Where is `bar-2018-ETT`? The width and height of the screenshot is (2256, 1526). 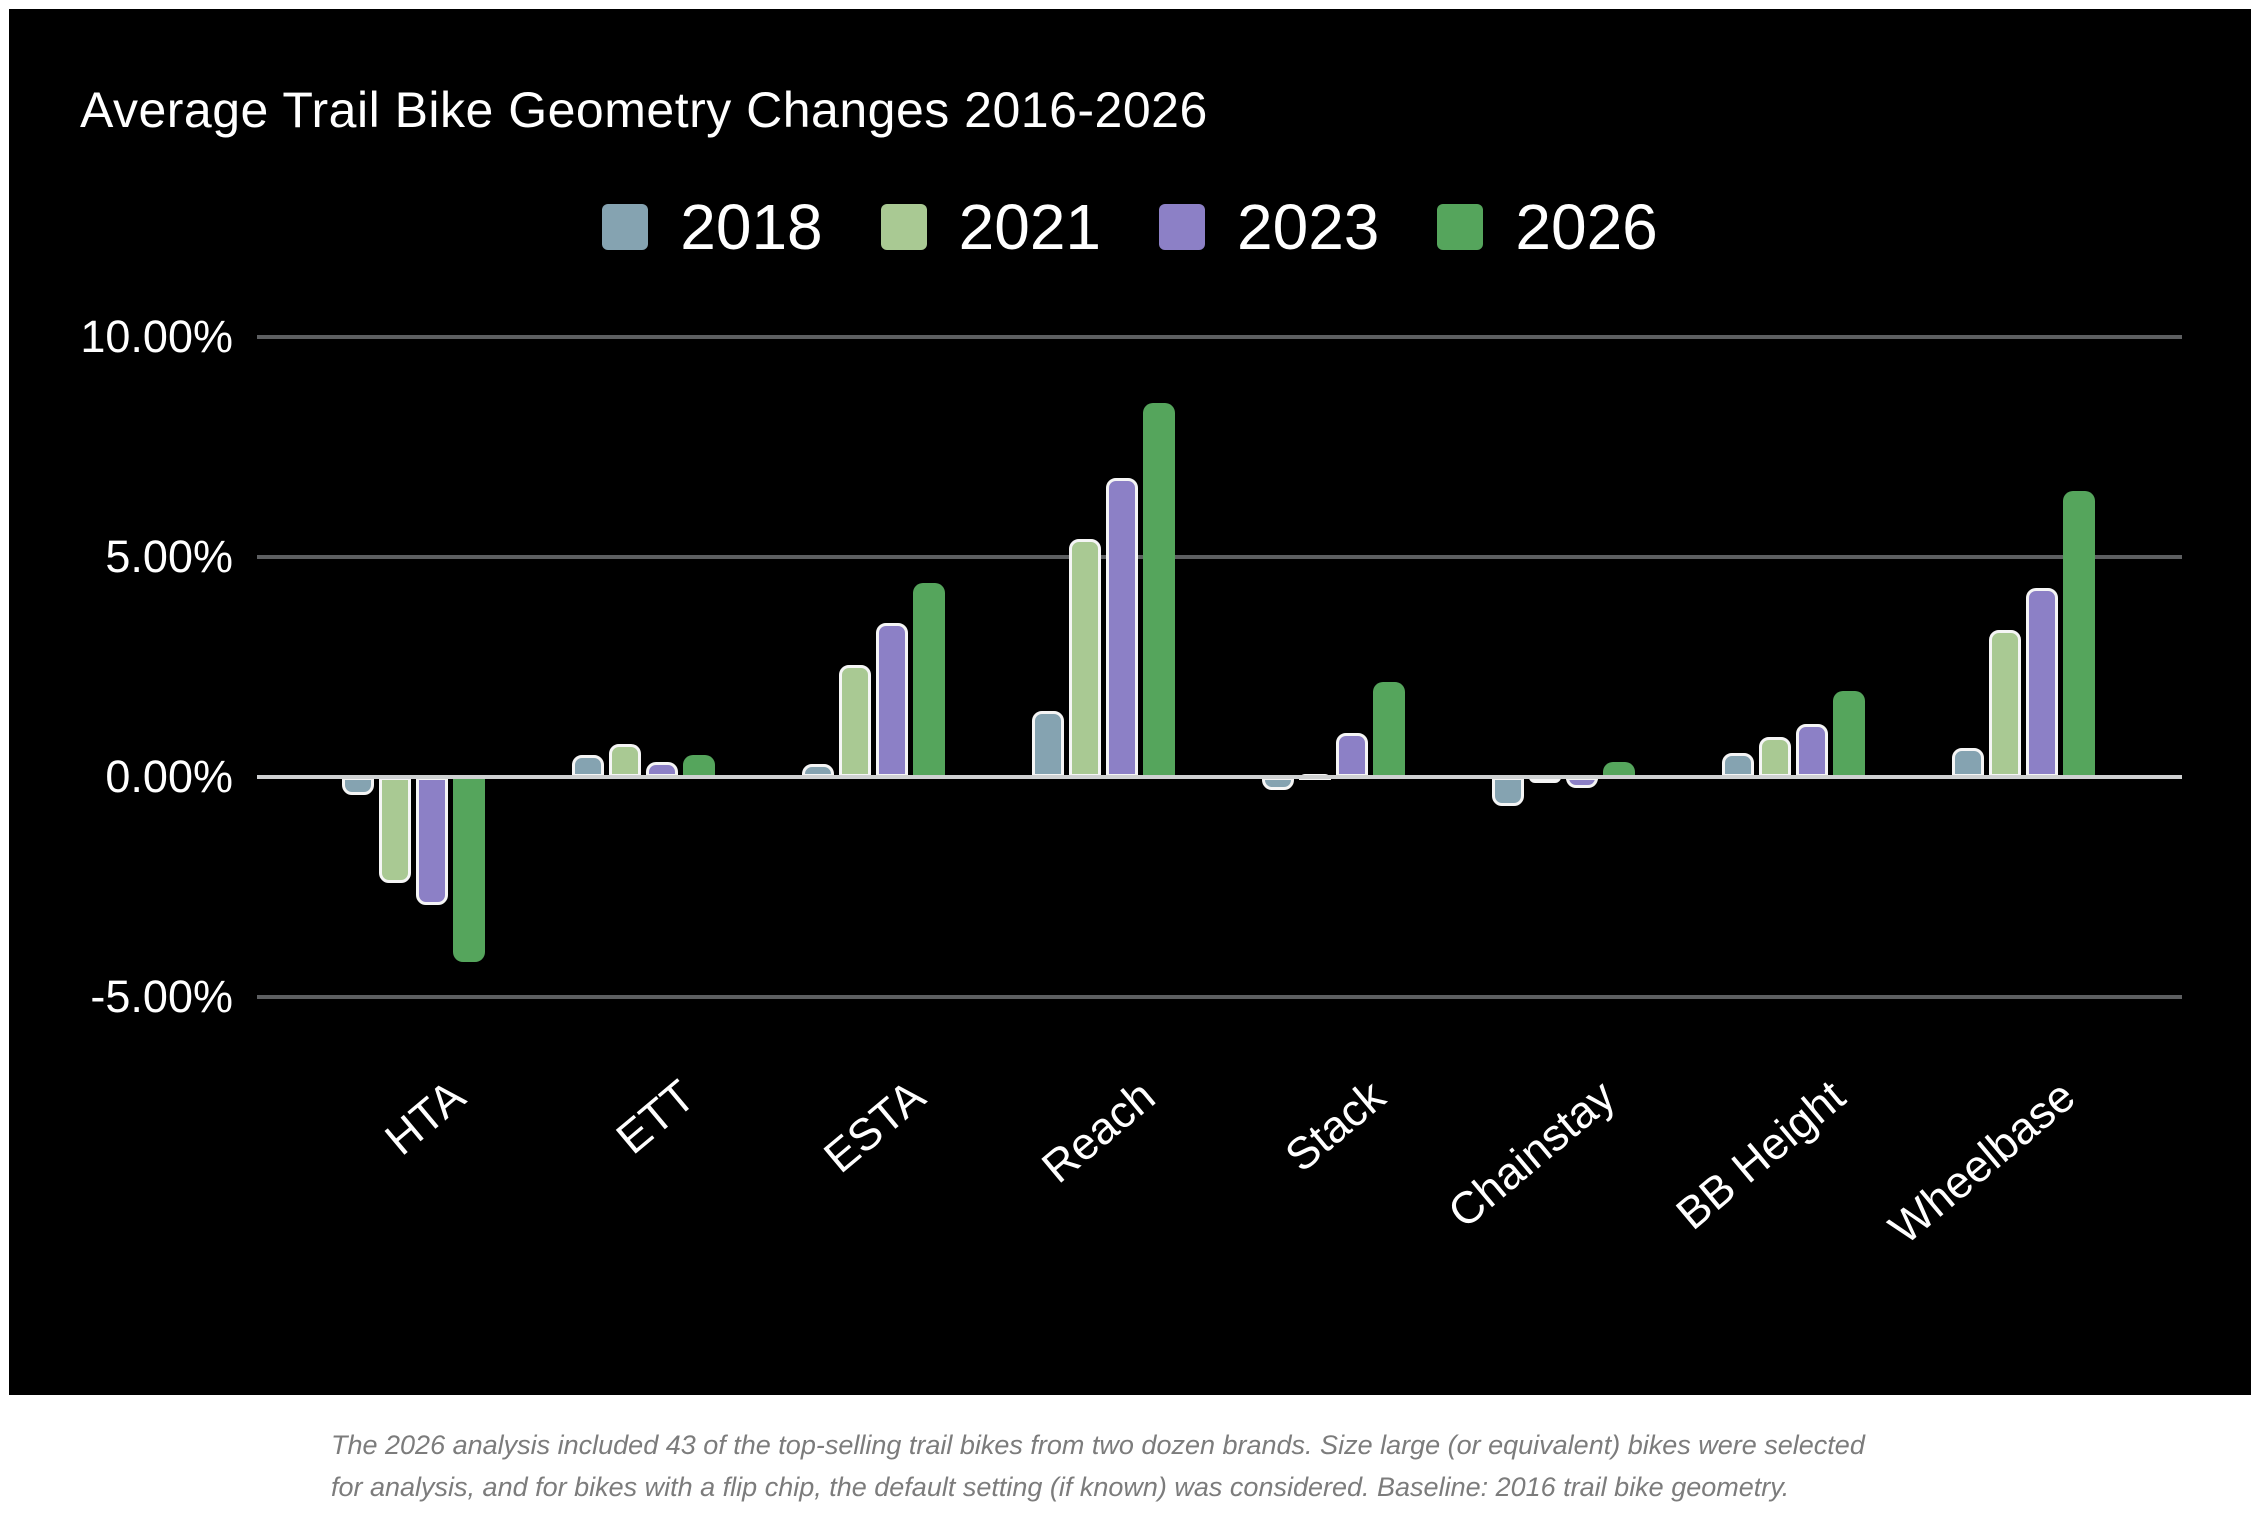
bar-2018-ETT is located at coordinates (587, 766).